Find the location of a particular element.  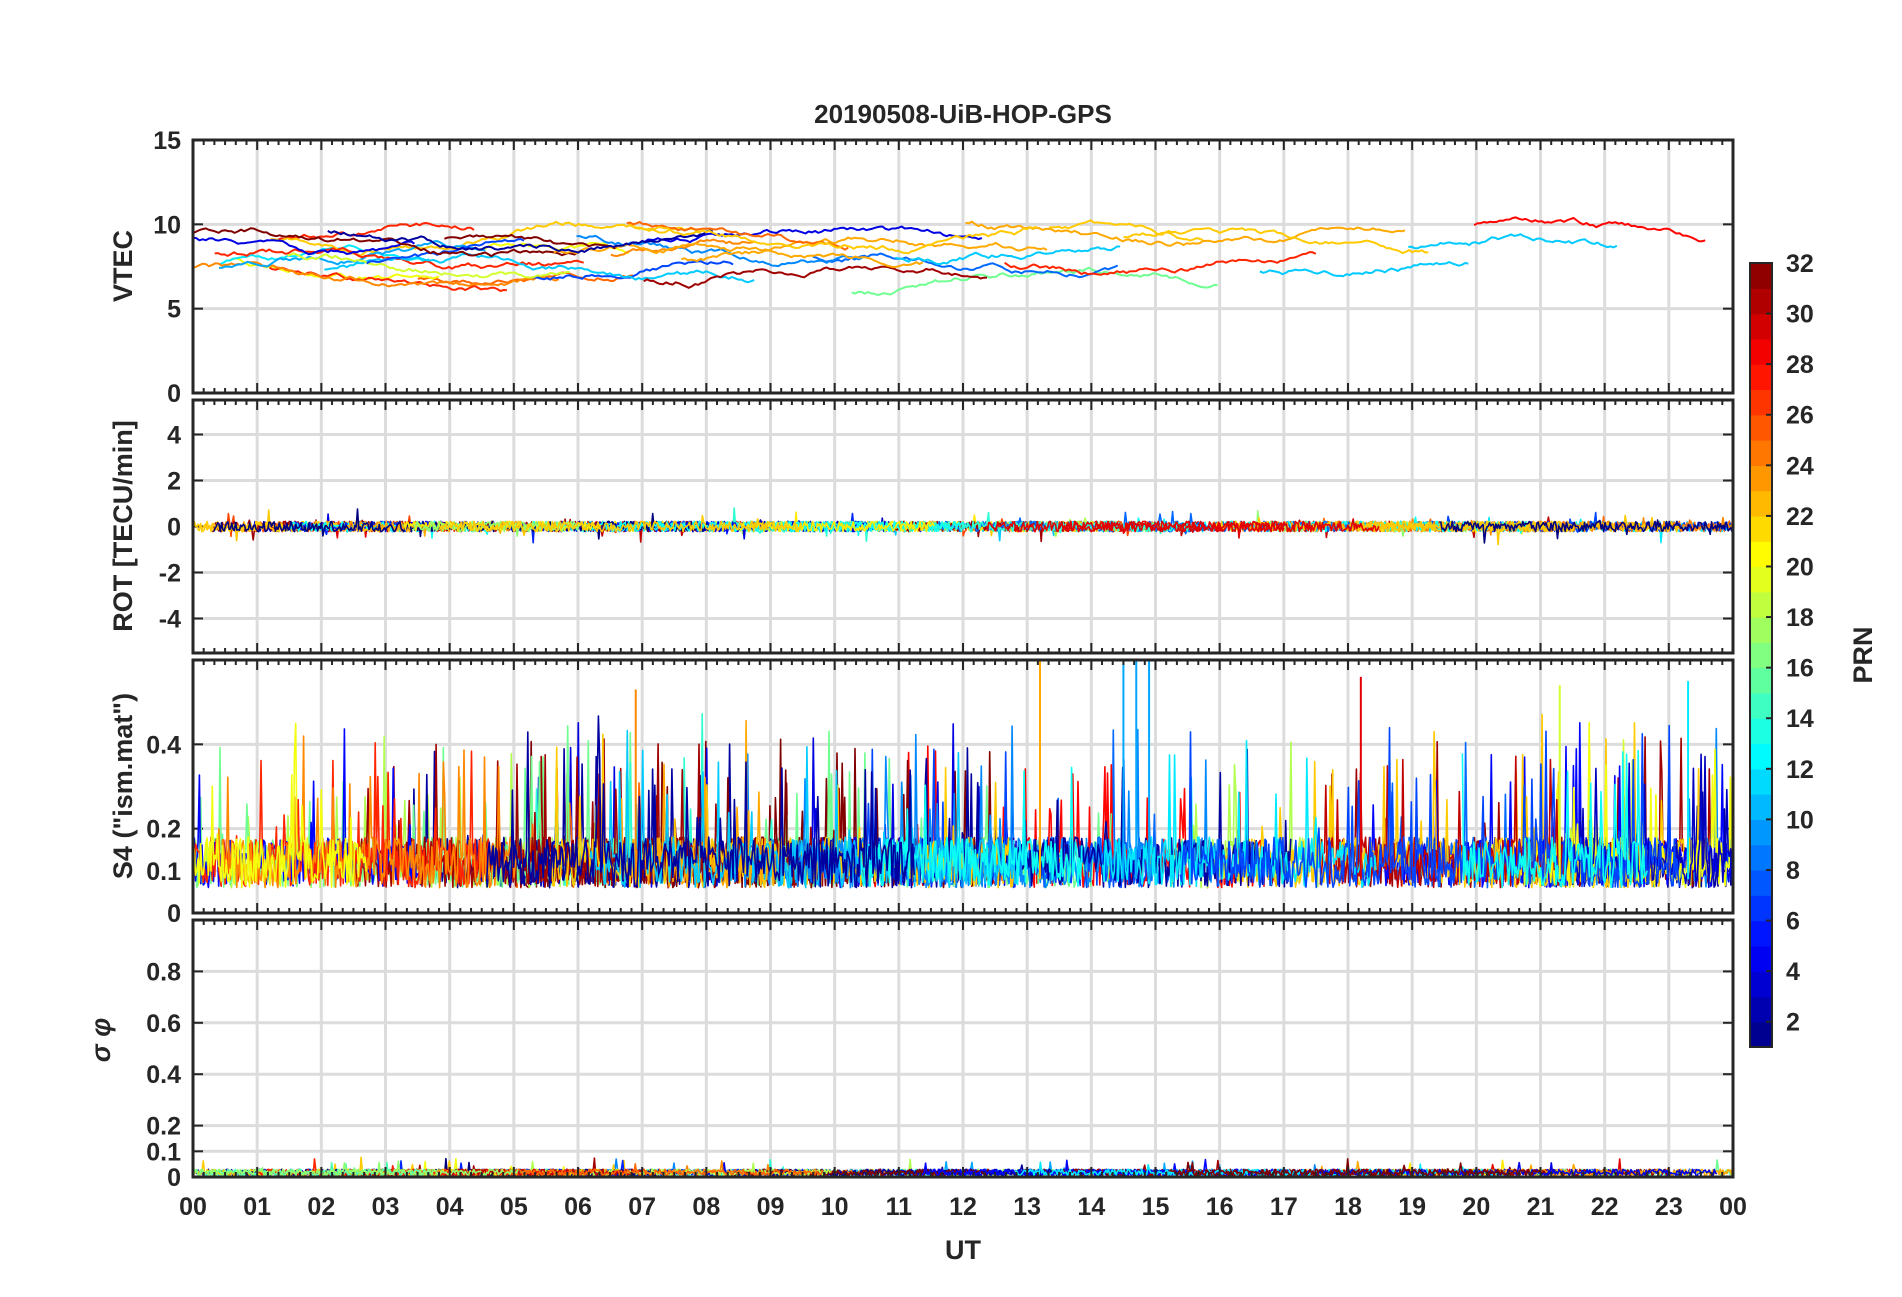

colorbar-tick-label: 8 is located at coordinates (1793, 871).